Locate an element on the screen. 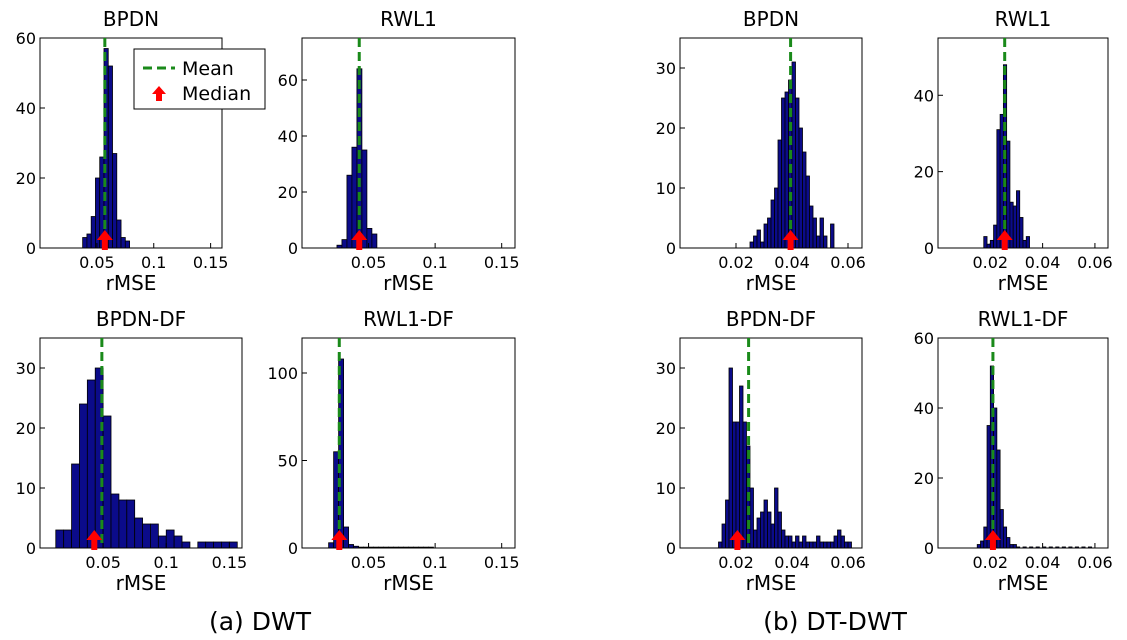  legend-median-label: Median is located at coordinates (216, 94).